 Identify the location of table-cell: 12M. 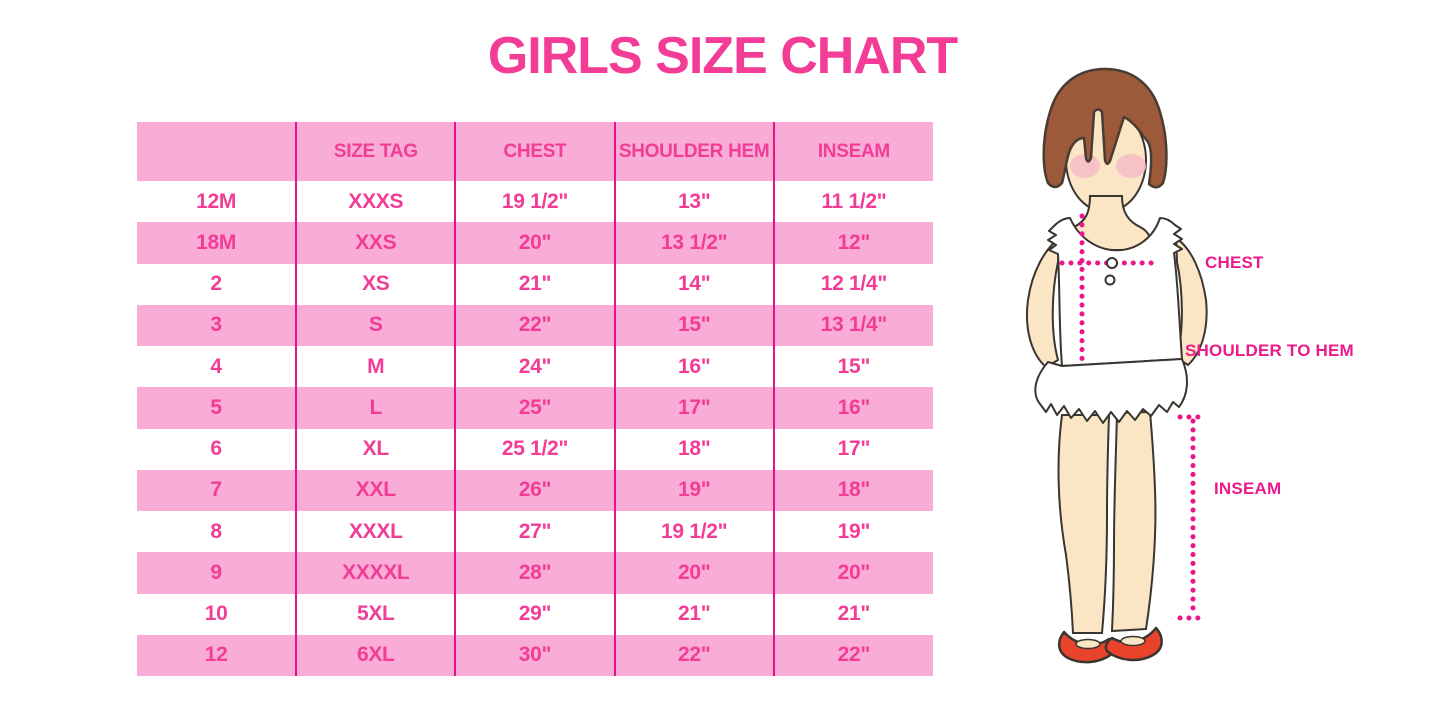
(216, 201).